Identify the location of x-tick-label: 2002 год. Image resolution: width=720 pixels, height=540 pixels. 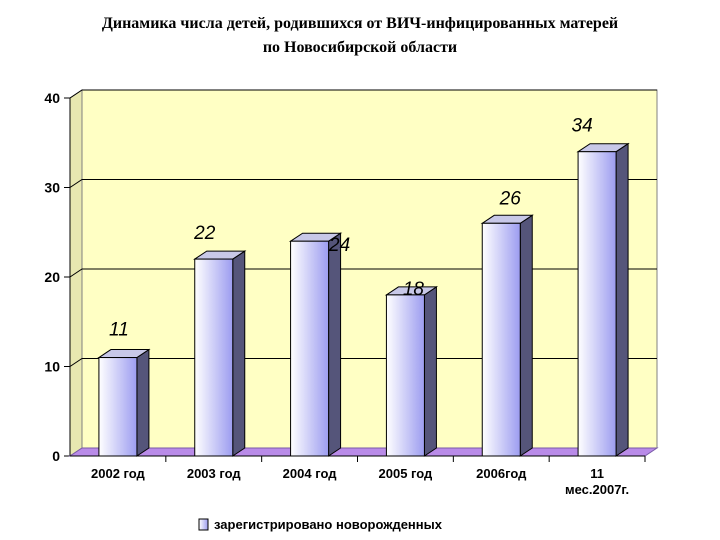
(118, 473).